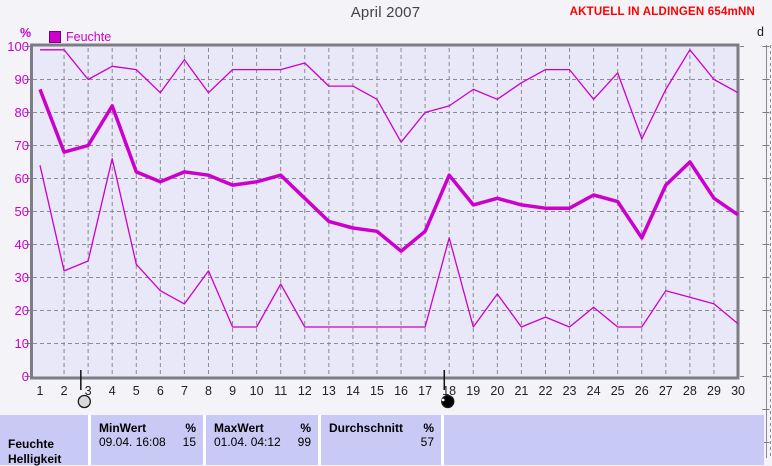  What do you see at coordinates (305, 391) in the screenshot?
I see `x-tick-label: 12` at bounding box center [305, 391].